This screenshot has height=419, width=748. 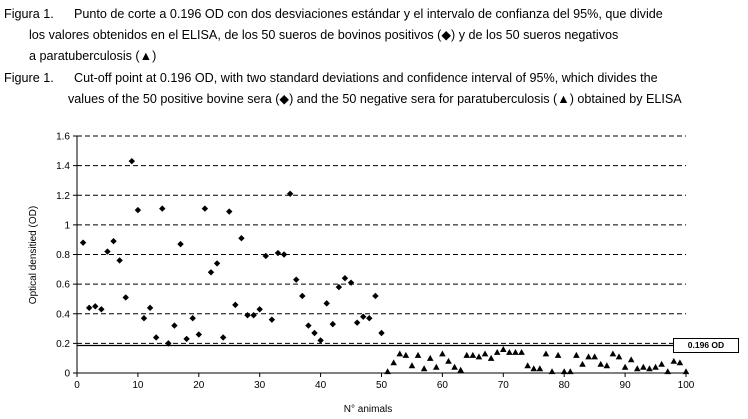 I want to click on x-tick-label: 50, so click(x=382, y=385).